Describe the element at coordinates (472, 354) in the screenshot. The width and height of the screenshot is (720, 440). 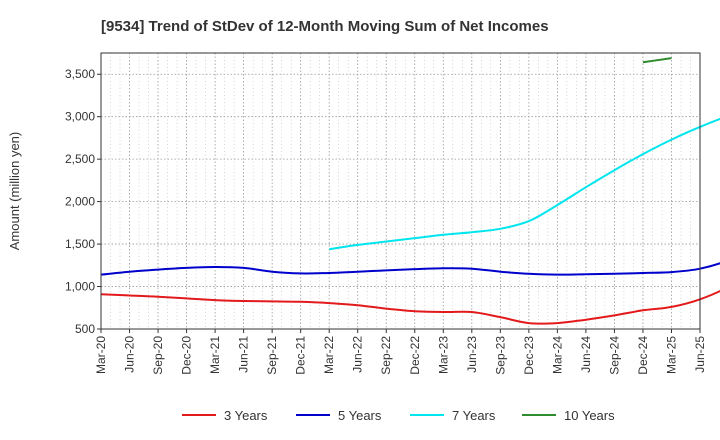
I see `x-tick-label: Jun-23` at that location.